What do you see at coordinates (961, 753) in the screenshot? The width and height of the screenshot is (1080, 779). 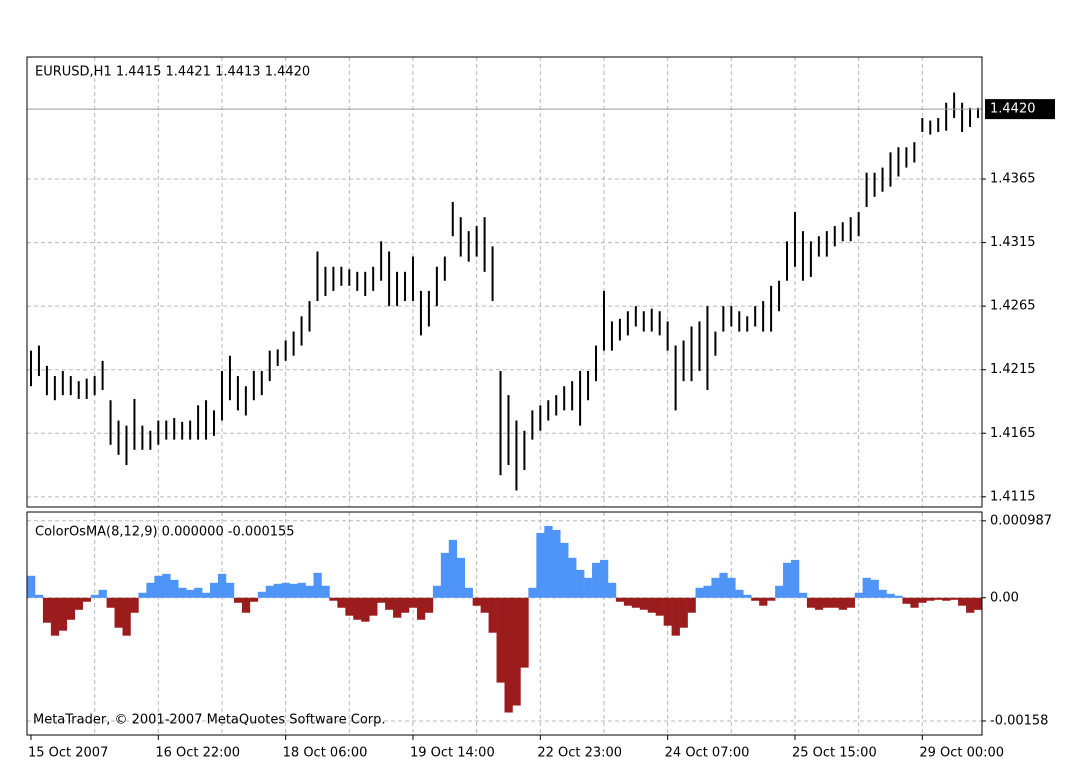 I see `x-tick-label: 29 Oct 00:00` at bounding box center [961, 753].